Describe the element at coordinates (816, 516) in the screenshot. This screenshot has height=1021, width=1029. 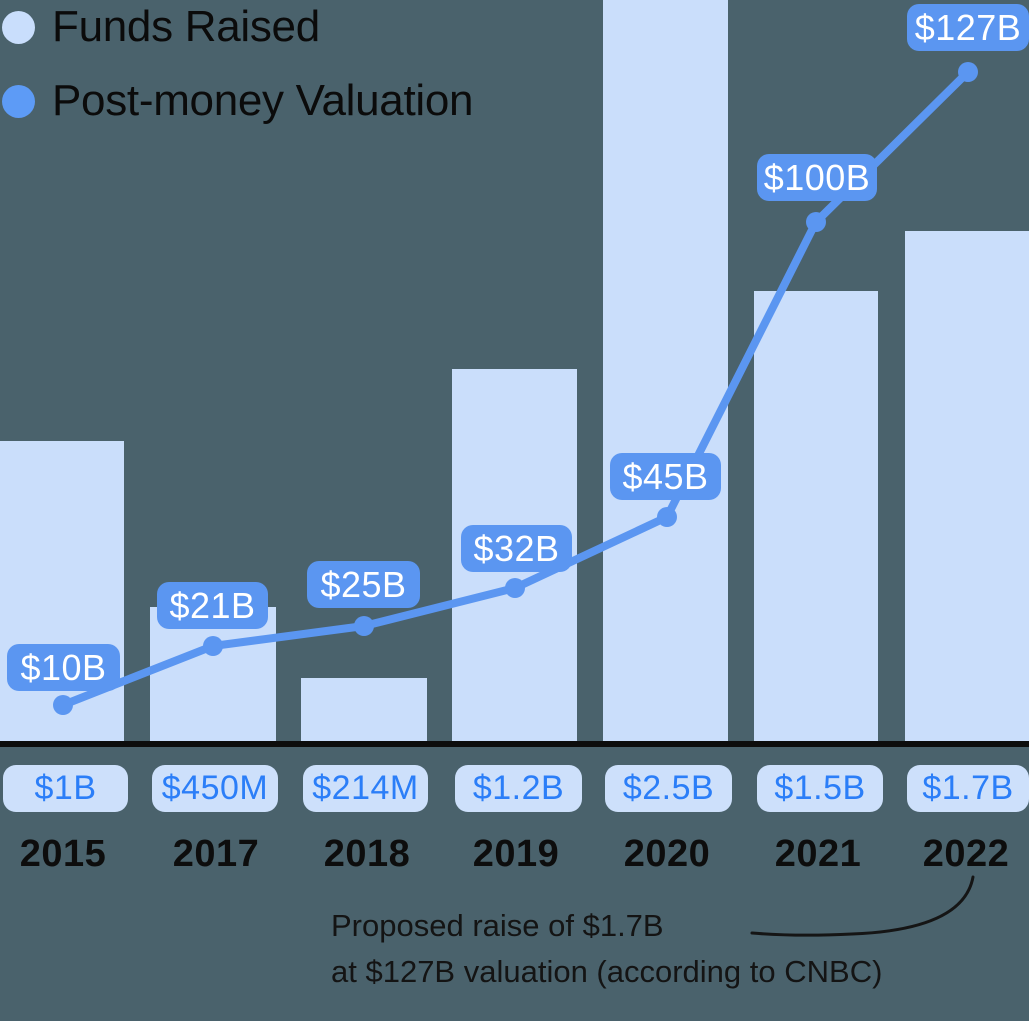
I see `bar-2021` at that location.